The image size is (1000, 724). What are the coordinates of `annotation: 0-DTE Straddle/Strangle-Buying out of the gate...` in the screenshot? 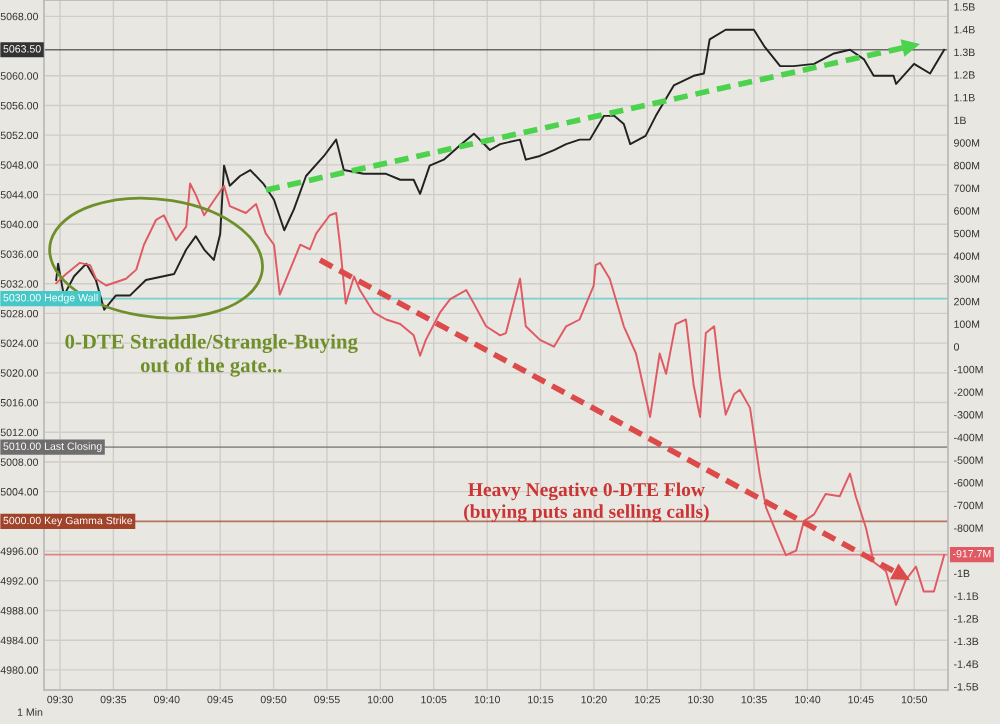 It's located at (211, 355).